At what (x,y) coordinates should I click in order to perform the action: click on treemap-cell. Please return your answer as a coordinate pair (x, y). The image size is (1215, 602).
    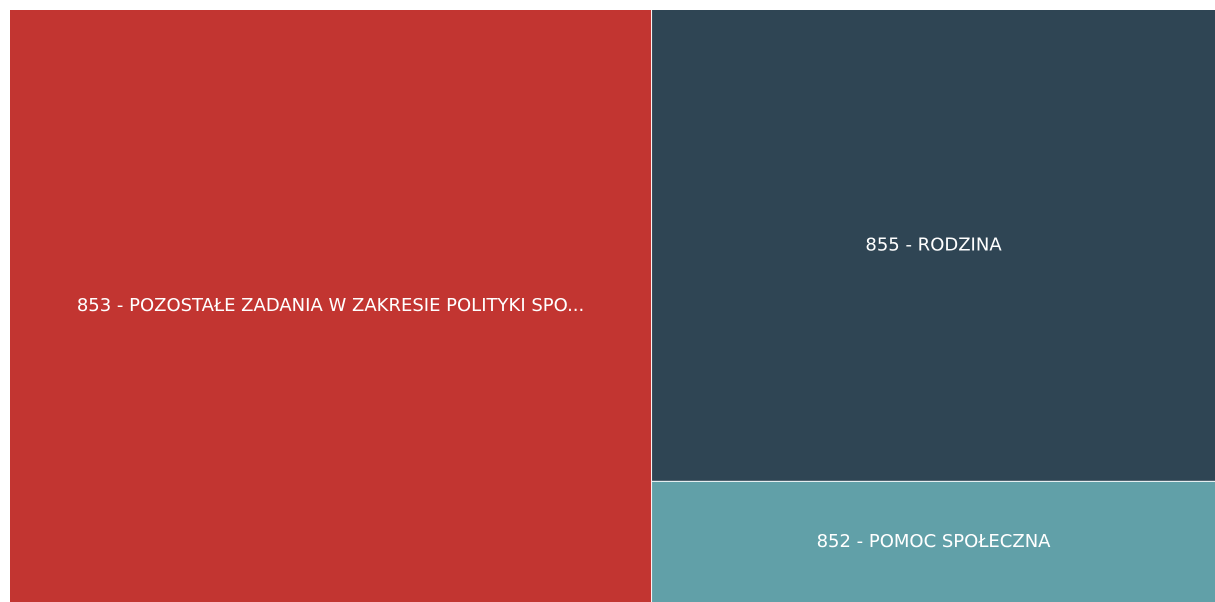
    Looking at the image, I should click on (933, 541).